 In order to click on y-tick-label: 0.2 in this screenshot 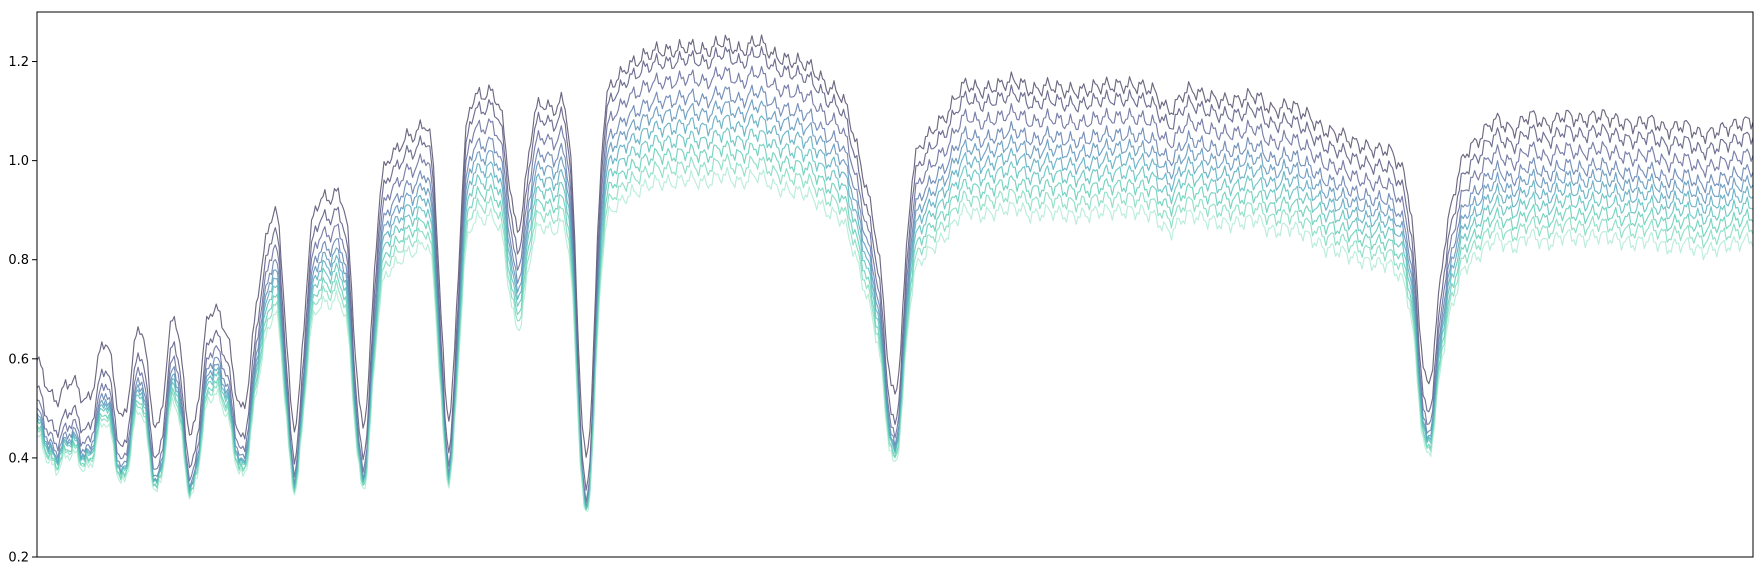, I will do `click(18, 558)`.